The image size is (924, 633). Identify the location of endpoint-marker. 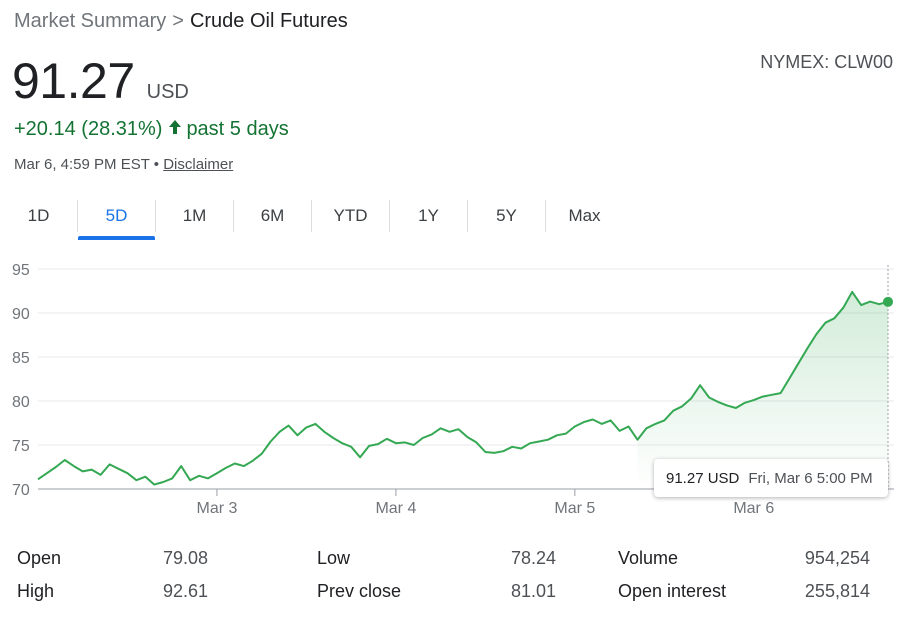
(888, 301).